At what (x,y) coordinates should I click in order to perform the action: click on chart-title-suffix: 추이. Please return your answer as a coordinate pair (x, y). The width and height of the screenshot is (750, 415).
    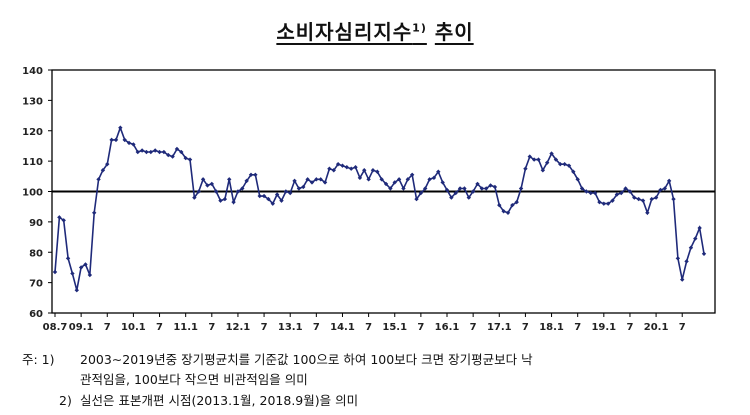
    Looking at the image, I should click on (454, 32).